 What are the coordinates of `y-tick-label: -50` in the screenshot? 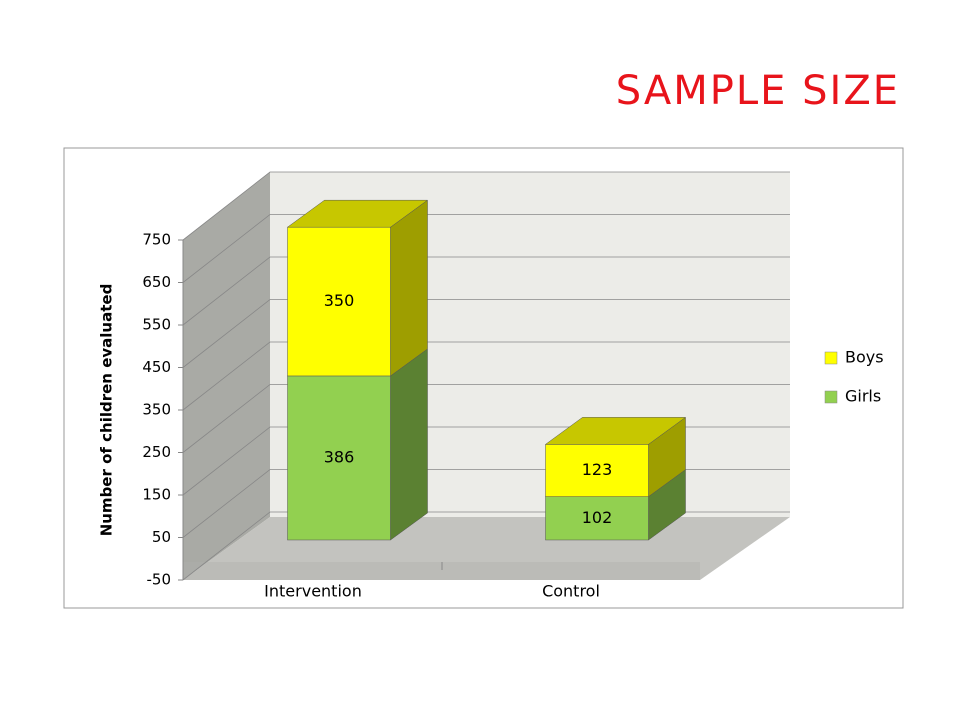 It's located at (159, 580).